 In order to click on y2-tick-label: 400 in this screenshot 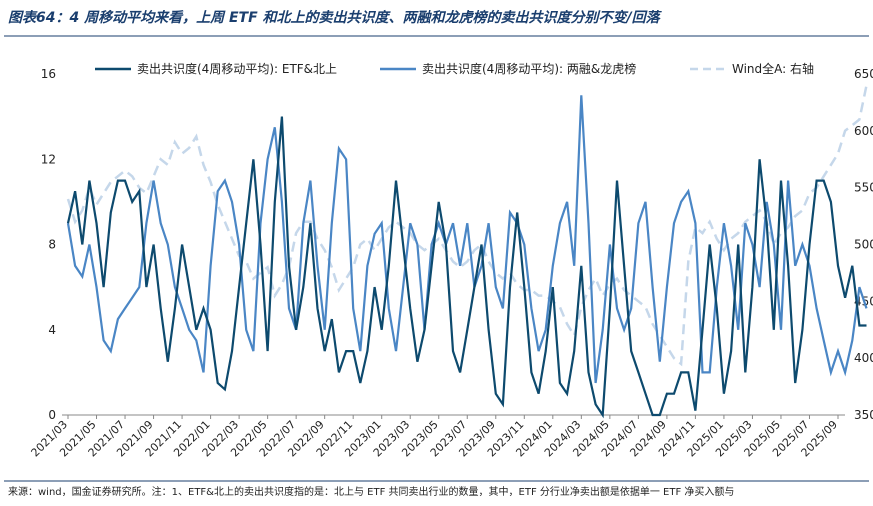, I will do `click(863, 358)`.